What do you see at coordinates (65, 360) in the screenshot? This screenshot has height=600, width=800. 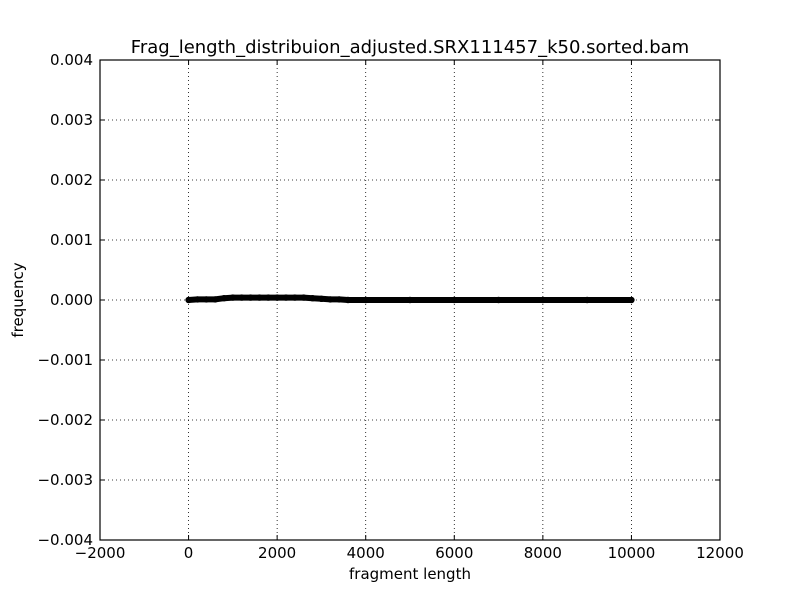 I see `y-tick-label: −0.001` at bounding box center [65, 360].